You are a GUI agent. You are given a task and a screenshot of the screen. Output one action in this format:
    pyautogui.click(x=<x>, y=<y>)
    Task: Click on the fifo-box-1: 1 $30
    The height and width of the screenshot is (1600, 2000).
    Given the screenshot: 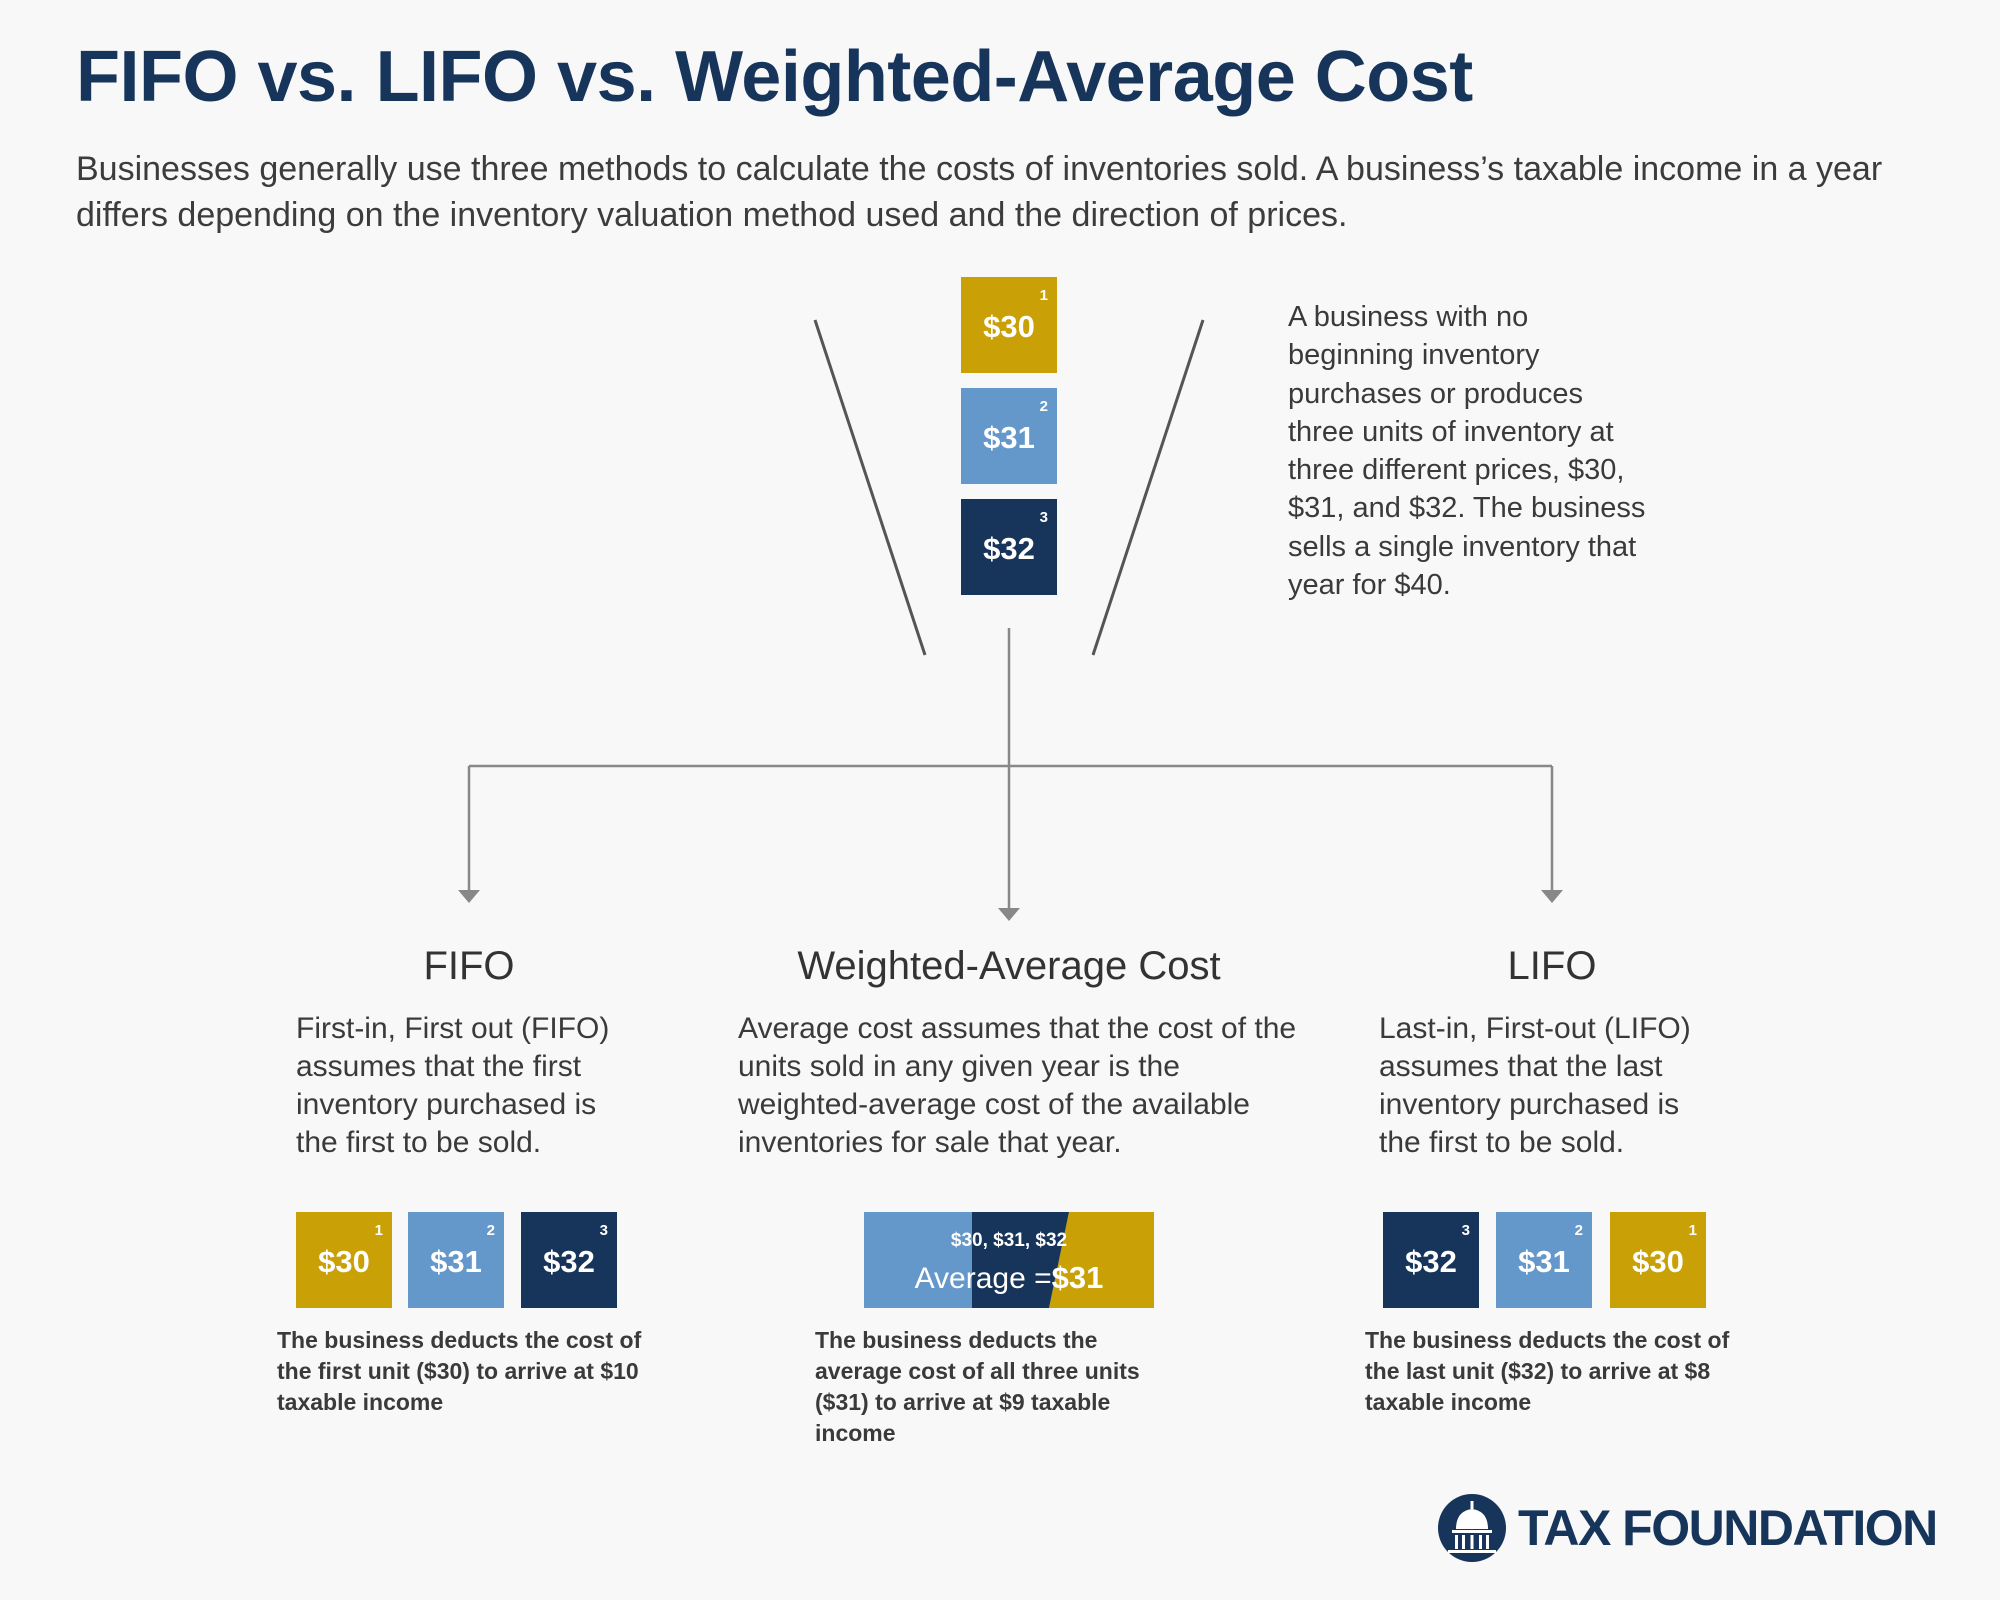 What is the action you would take?
    pyautogui.click(x=344, y=1260)
    